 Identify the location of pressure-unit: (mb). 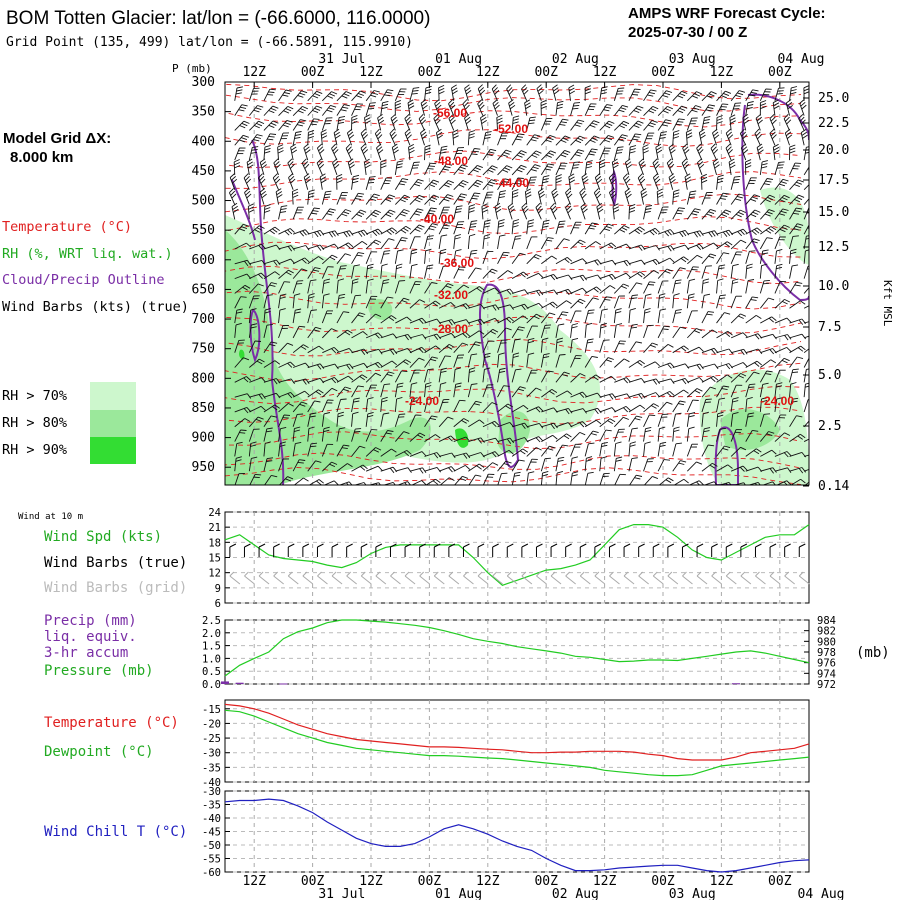
(873, 653).